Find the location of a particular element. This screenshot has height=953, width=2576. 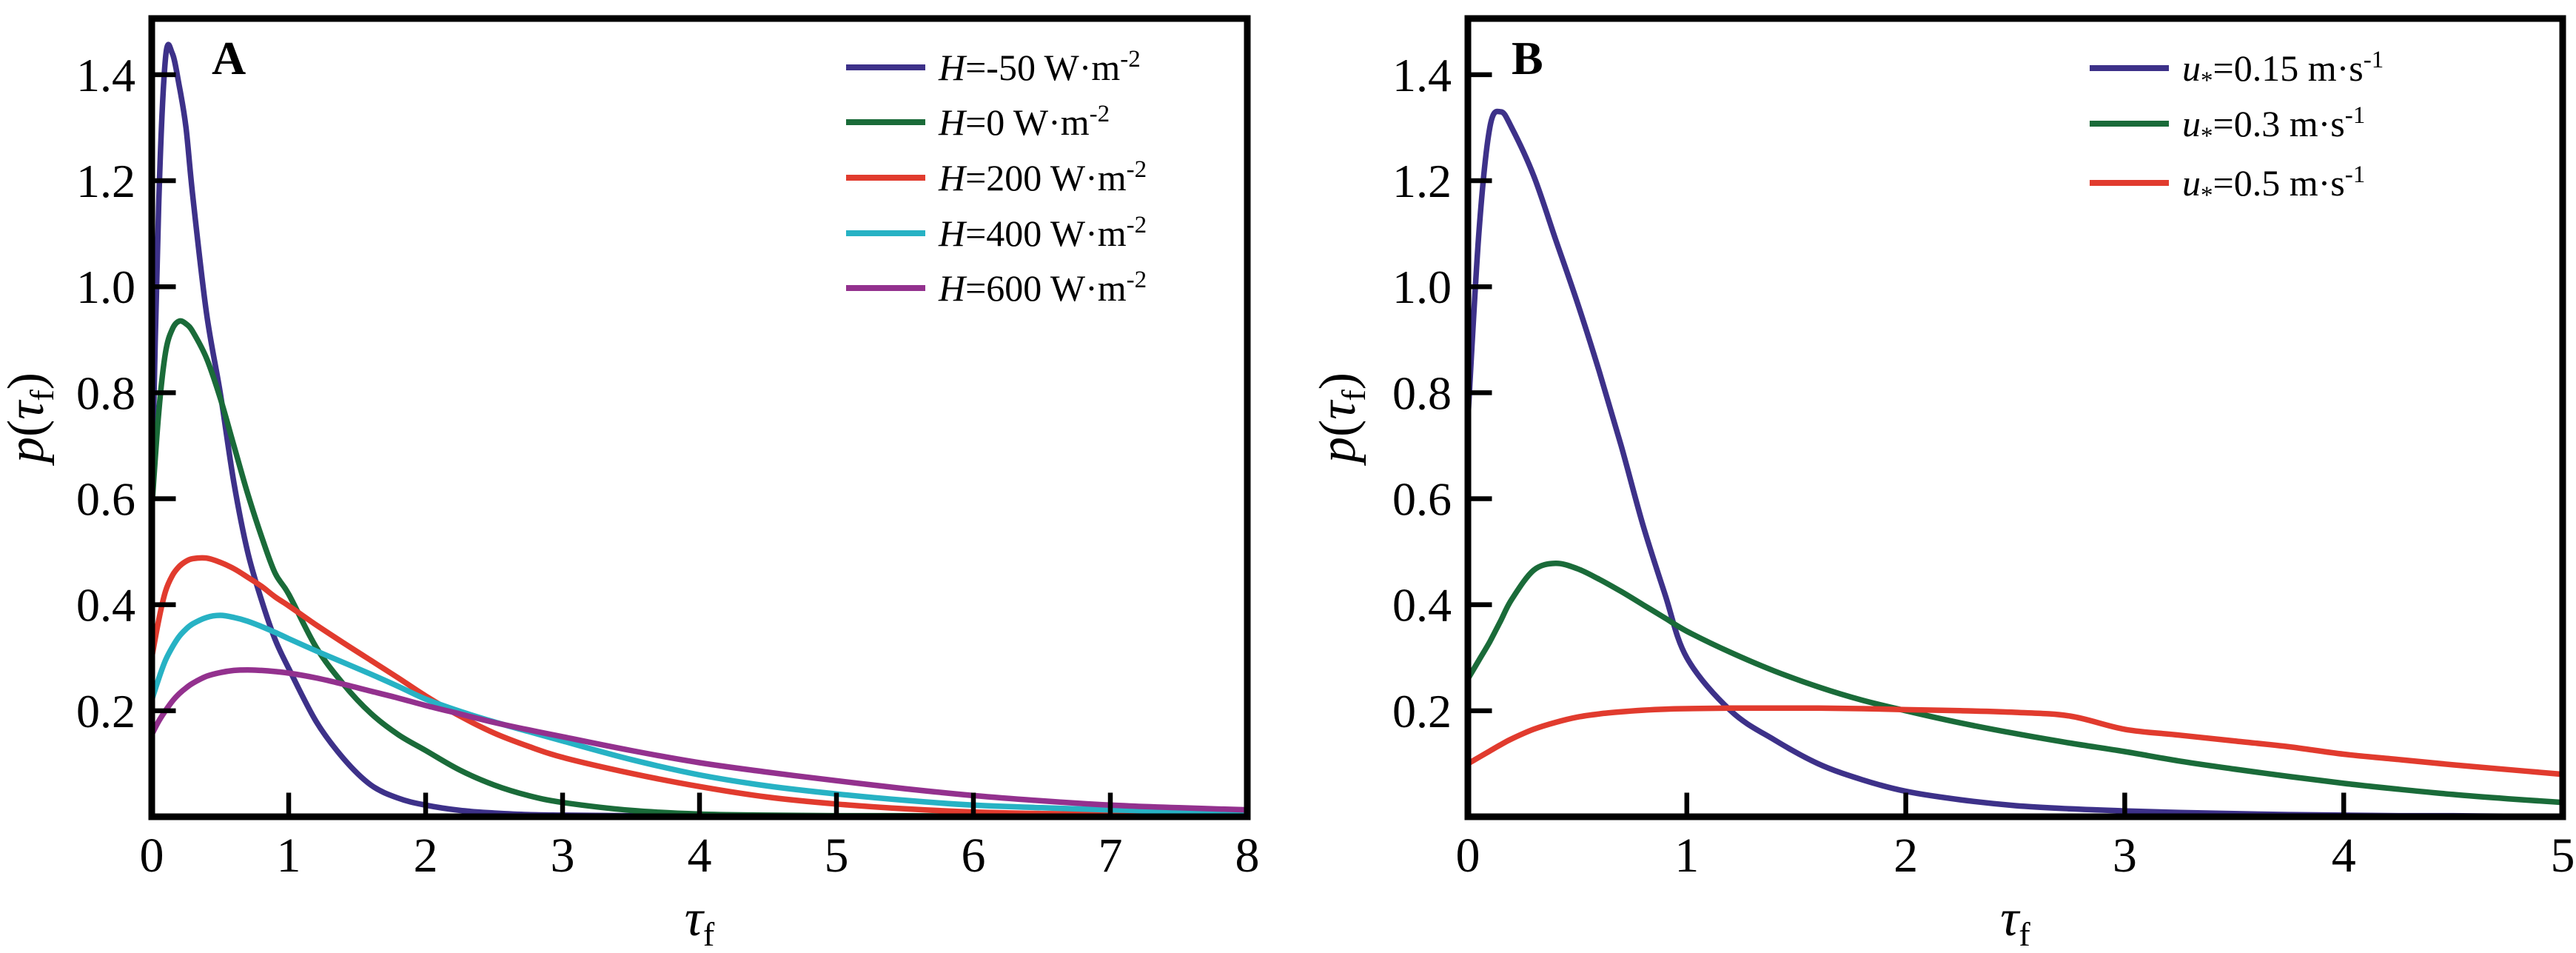

panel-letter: B is located at coordinates (1527, 58).